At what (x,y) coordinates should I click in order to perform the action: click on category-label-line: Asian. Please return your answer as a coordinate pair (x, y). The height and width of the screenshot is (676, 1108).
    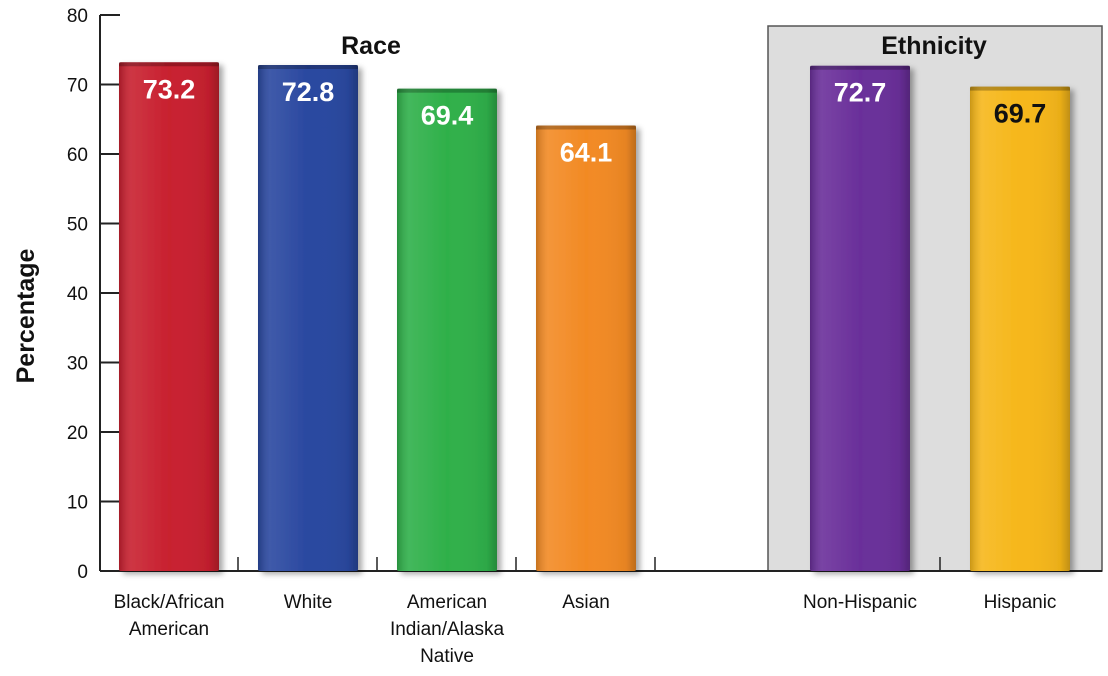
    Looking at the image, I should click on (586, 602).